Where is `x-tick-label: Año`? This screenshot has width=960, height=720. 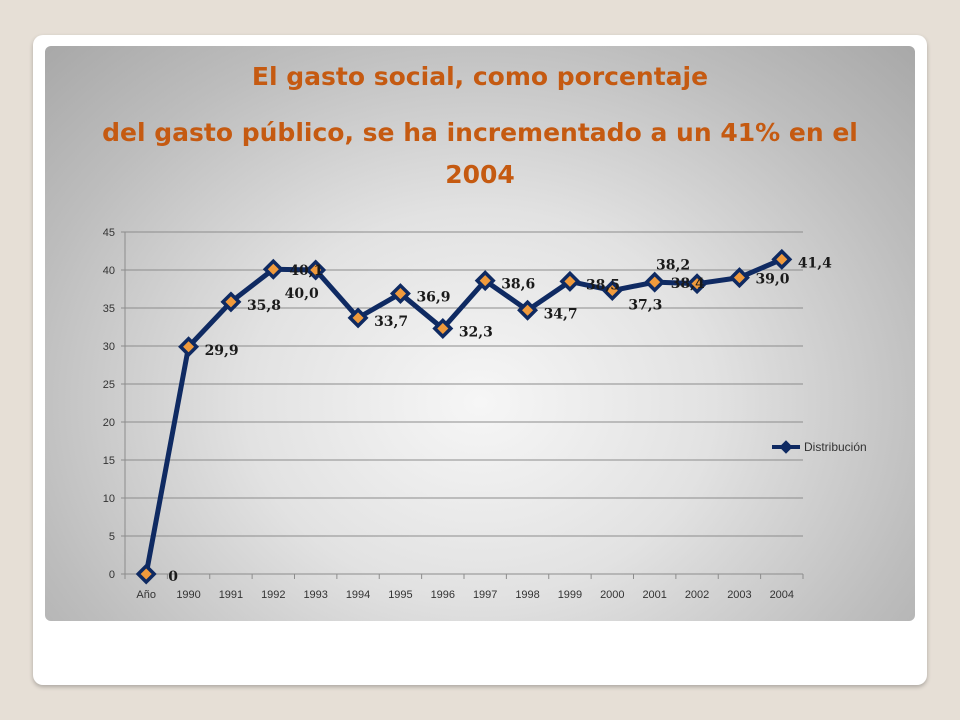 x-tick-label: Año is located at coordinates (146, 595).